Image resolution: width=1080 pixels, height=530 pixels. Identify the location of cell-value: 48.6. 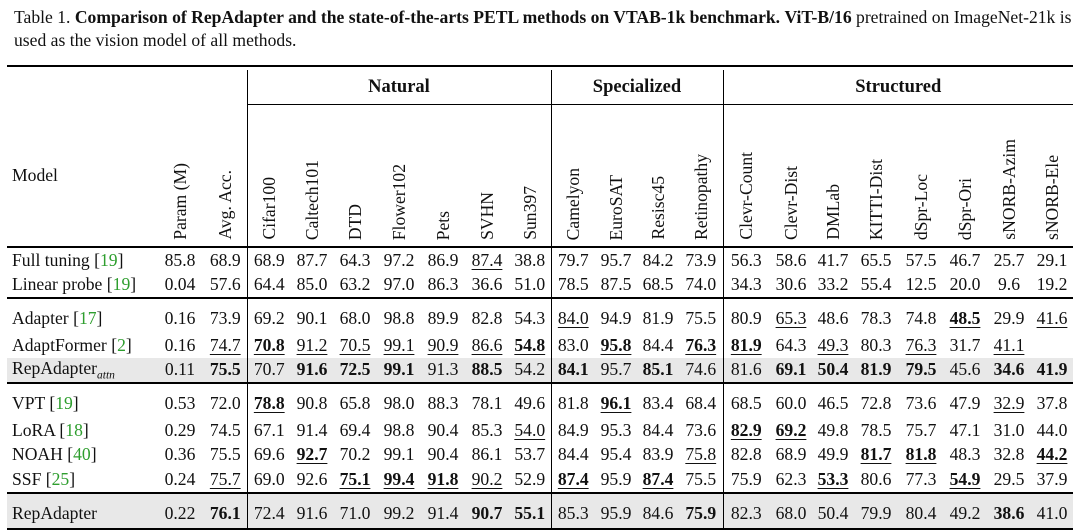
(833, 315).